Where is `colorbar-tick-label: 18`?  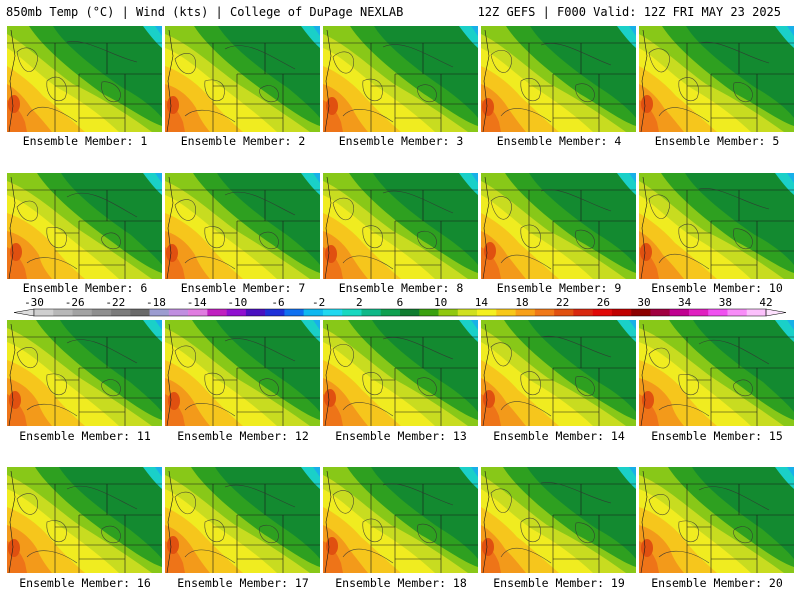 colorbar-tick-label: 18 is located at coordinates (521, 302).